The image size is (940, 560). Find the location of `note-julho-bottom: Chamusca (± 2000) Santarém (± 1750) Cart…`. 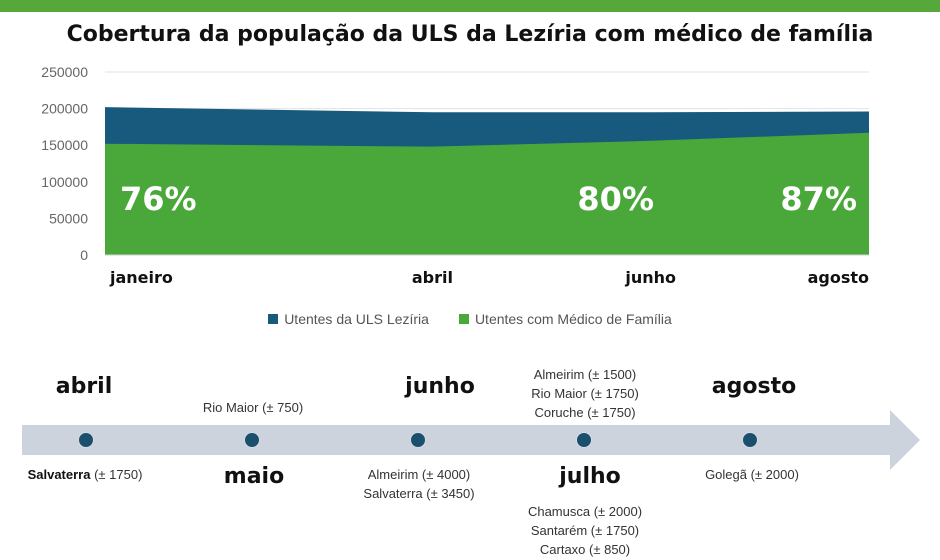

note-julho-bottom: Chamusca (± 2000) Santarém (± 1750) Cart… is located at coordinates (585, 530).